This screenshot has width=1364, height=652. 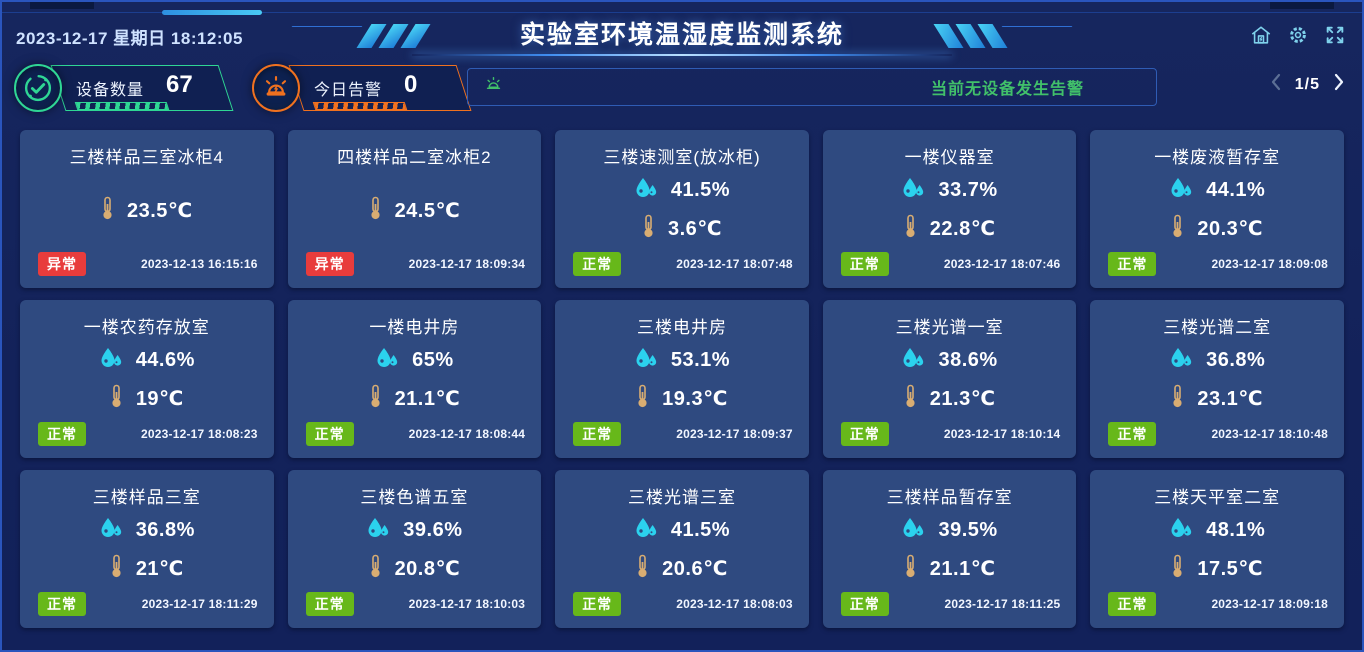 I want to click on card-footer: 正常 2023-12-17 18:08:44, so click(x=415, y=434).